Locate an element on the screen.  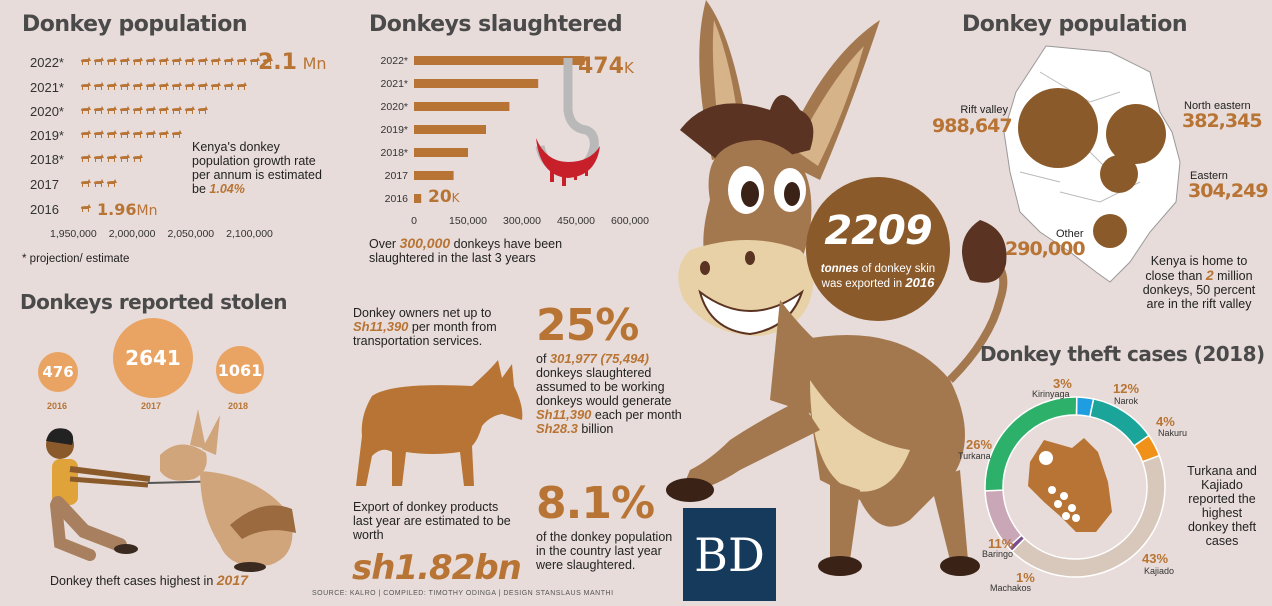
population-tick: 1,950,000 is located at coordinates (73, 234).